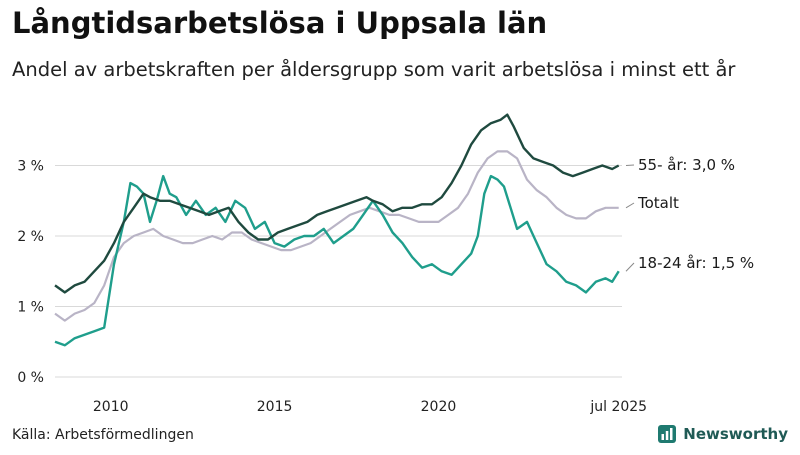 This screenshot has height=455, width=800. What do you see at coordinates (30, 237) in the screenshot?
I see `y-tick-label: 2 %` at bounding box center [30, 237].